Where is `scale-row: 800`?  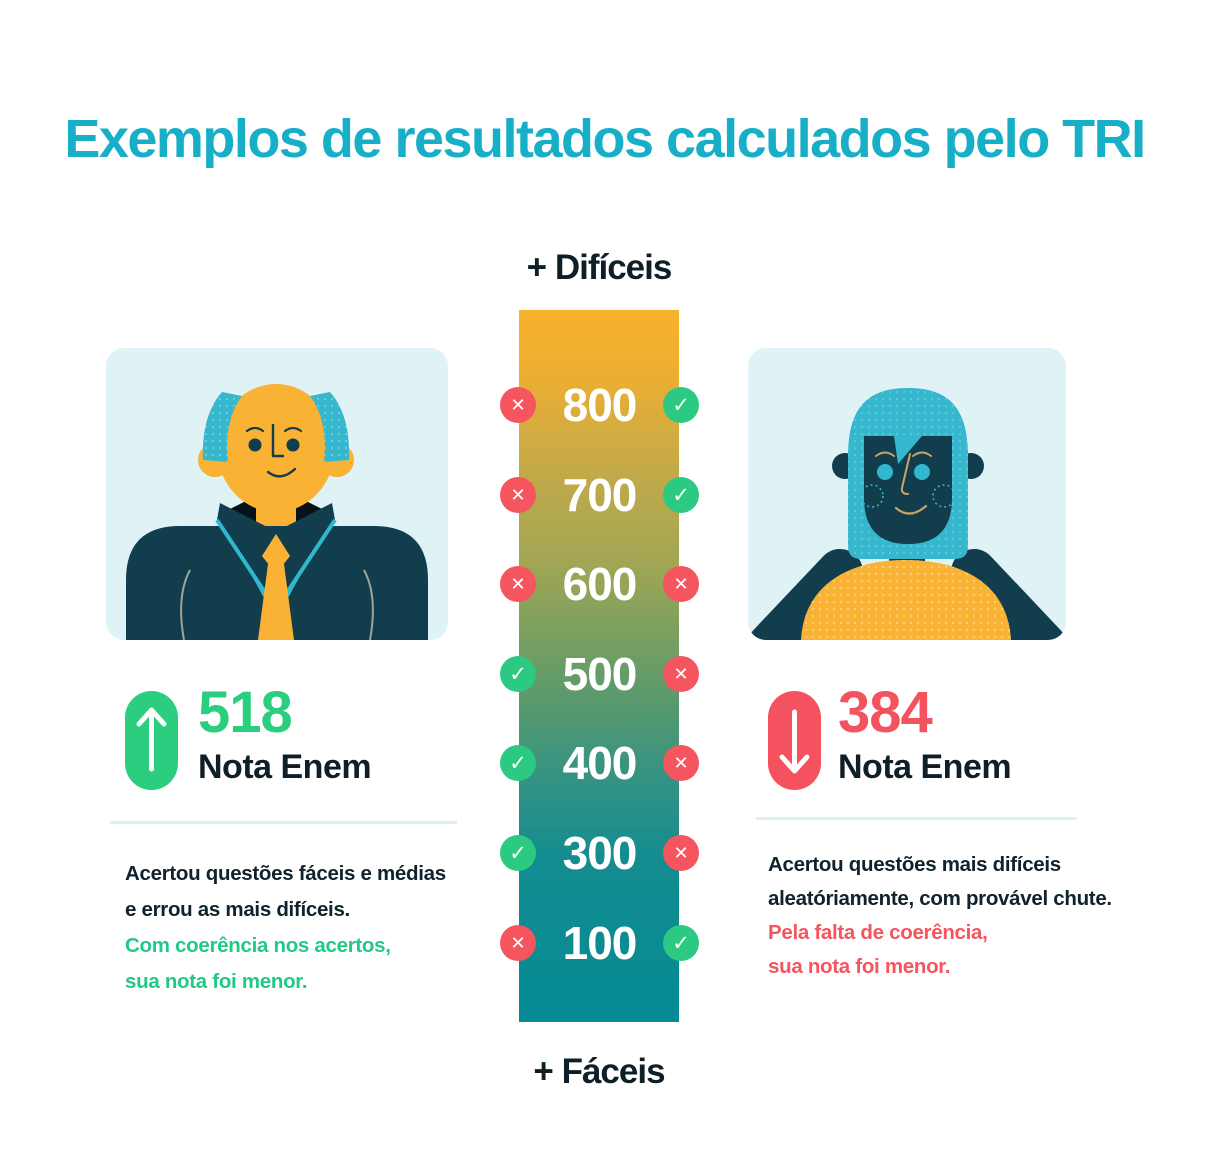
scale-row: 800 is located at coordinates (599, 405).